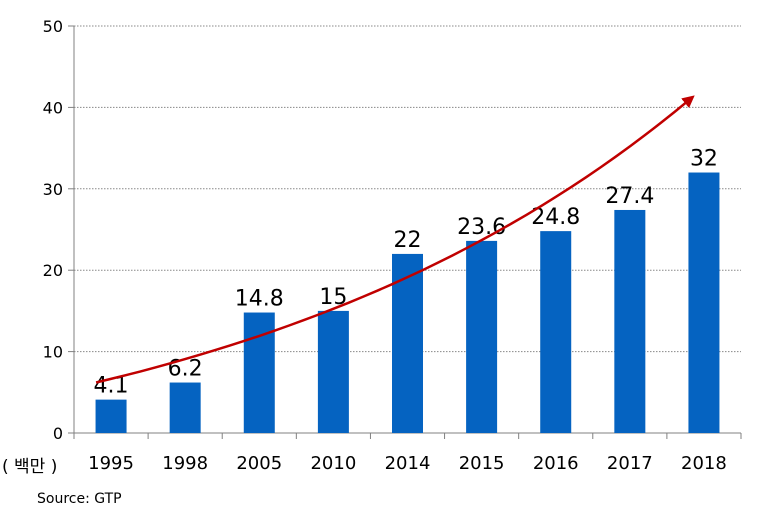 This screenshot has width=758, height=518. Describe the element at coordinates (79, 499) in the screenshot. I see `source-note: Source: GTP` at that location.